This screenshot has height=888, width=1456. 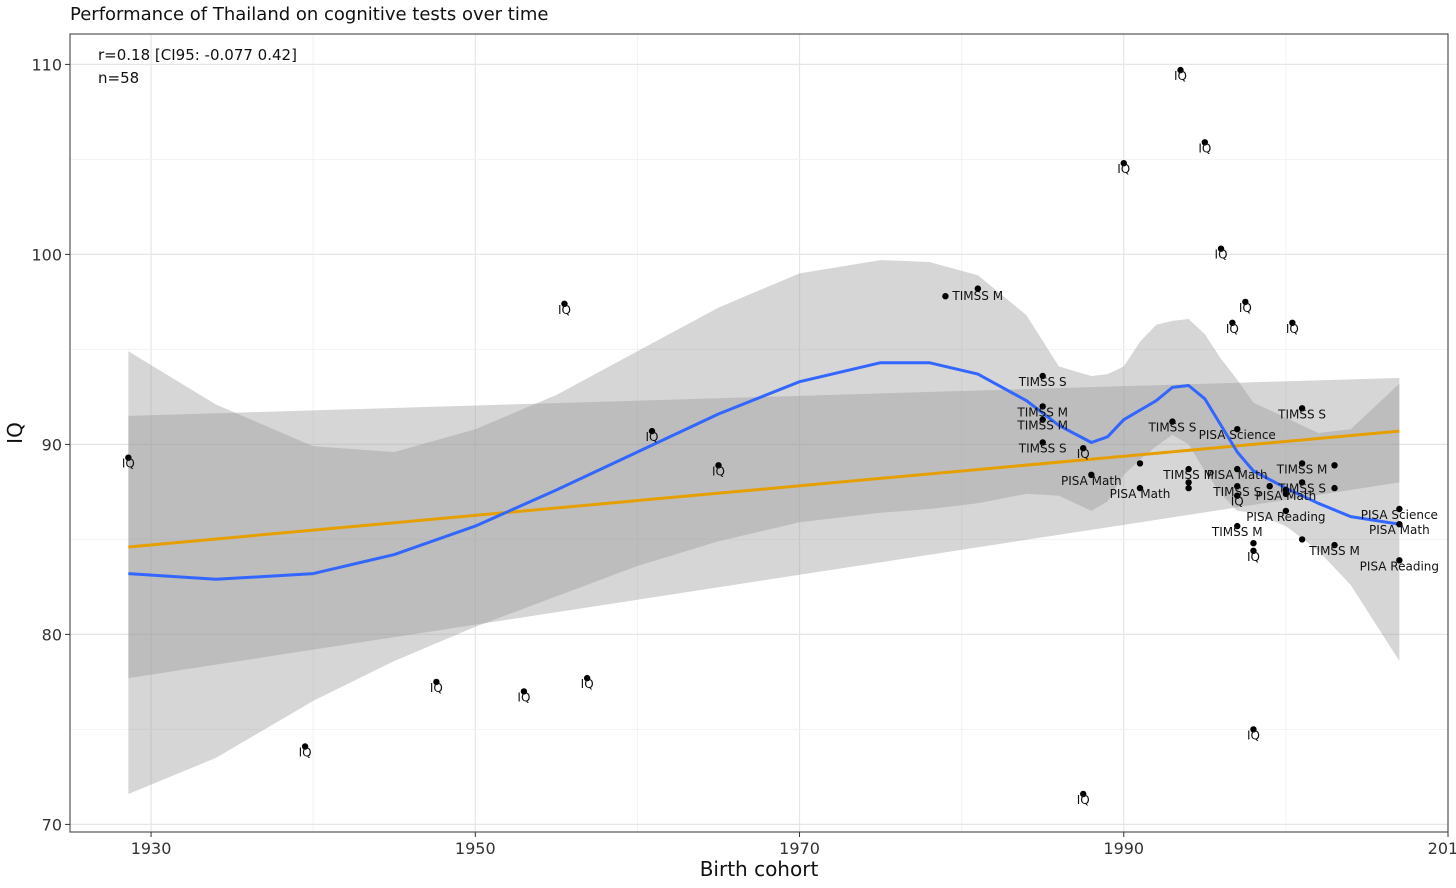 I want to click on y-tick-label: 80, so click(x=52, y=634).